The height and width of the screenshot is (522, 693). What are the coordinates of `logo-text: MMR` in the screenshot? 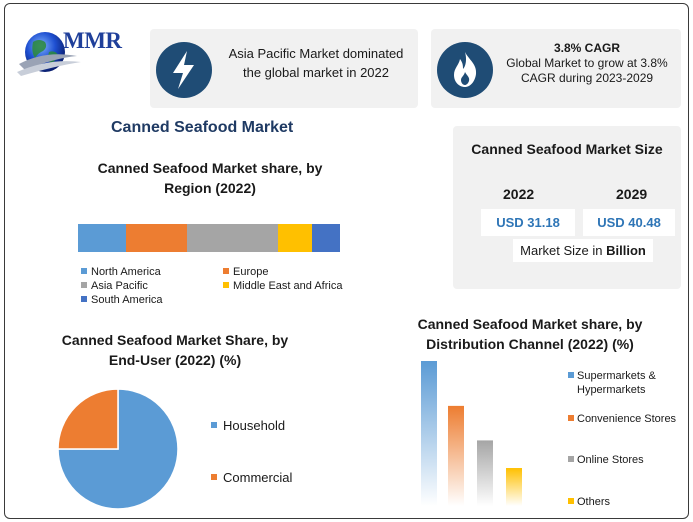 It's located at (92, 40).